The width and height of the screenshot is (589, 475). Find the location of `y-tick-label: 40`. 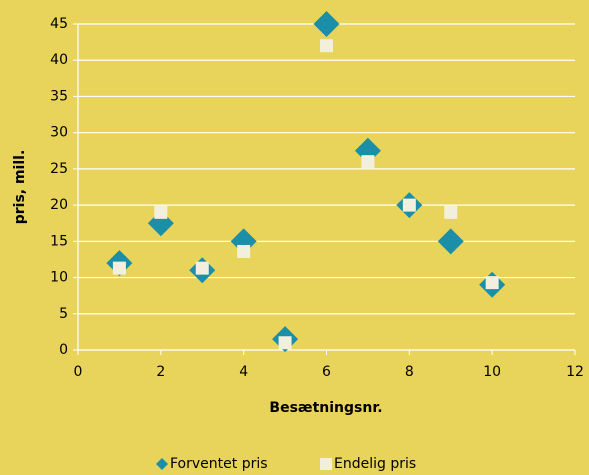

y-tick-label: 40 is located at coordinates (59, 60).